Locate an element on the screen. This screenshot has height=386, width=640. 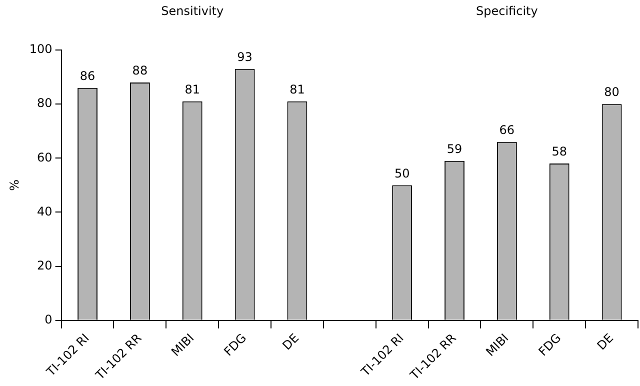
data-label: 80 is located at coordinates (612, 92).